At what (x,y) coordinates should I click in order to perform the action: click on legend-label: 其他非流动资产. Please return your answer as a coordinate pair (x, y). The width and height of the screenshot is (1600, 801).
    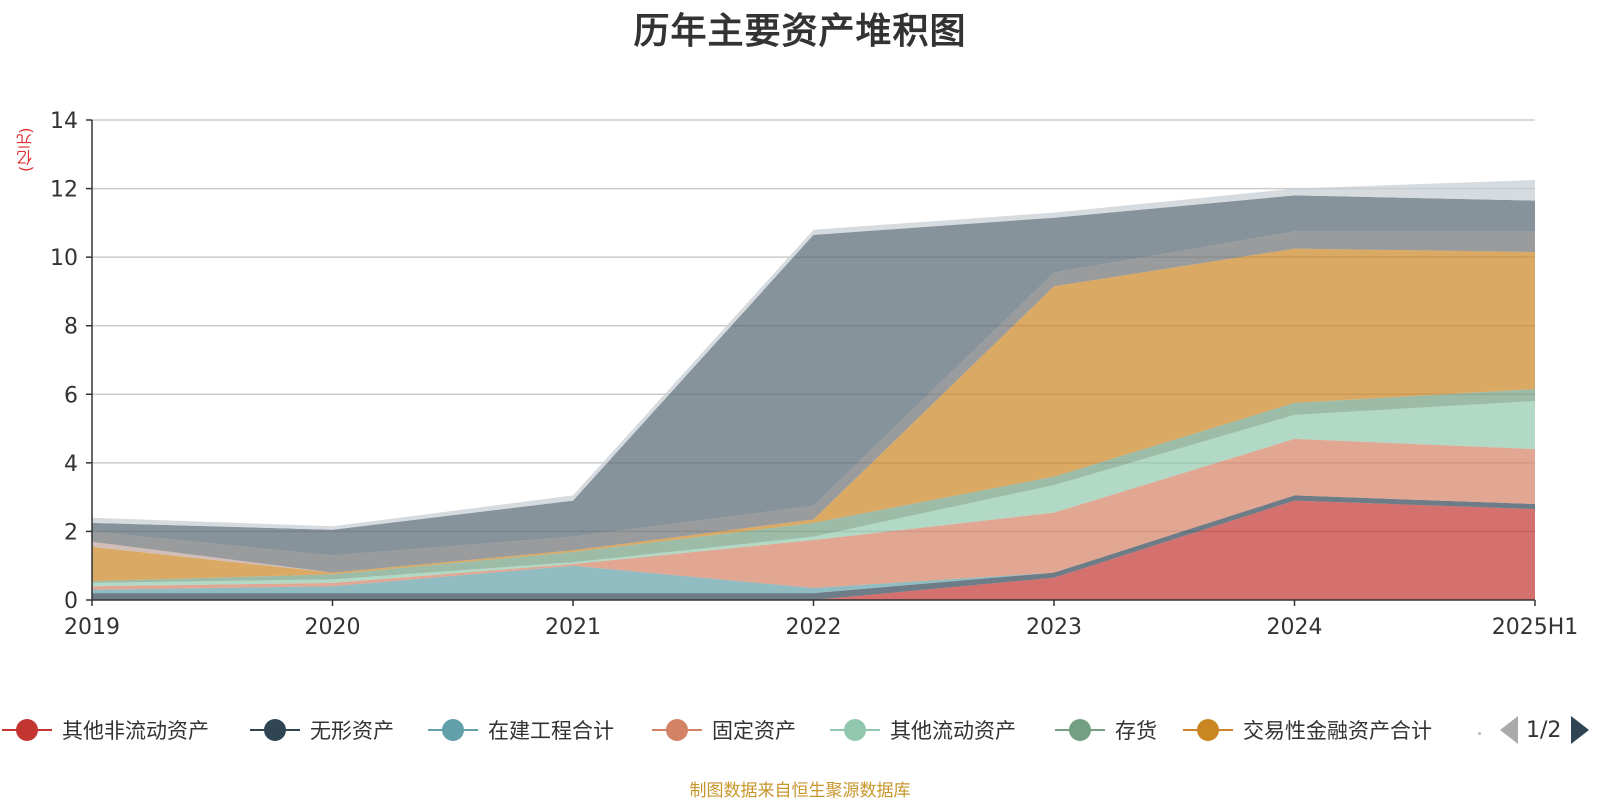
    Looking at the image, I should click on (135, 731).